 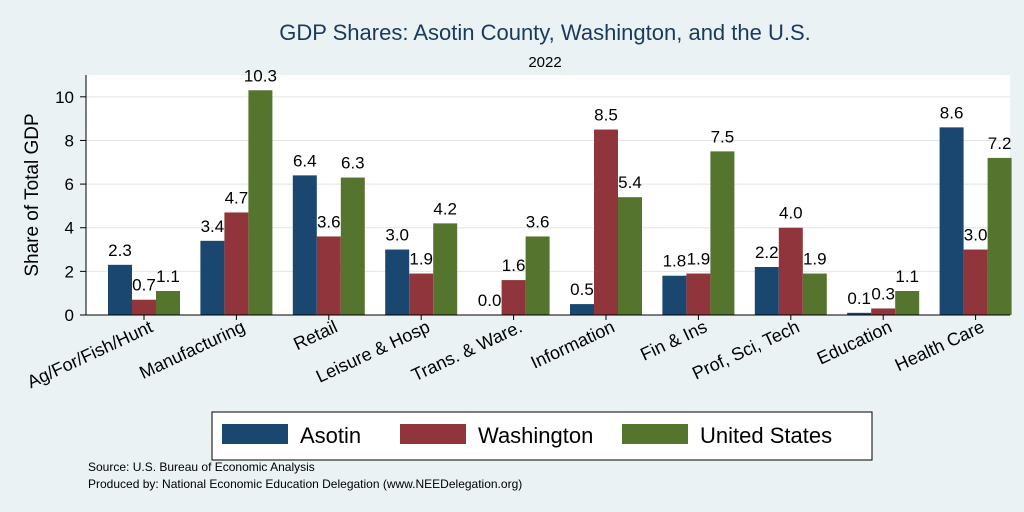 I want to click on legend-items: Asotin Washington United States, so click(x=527, y=435).